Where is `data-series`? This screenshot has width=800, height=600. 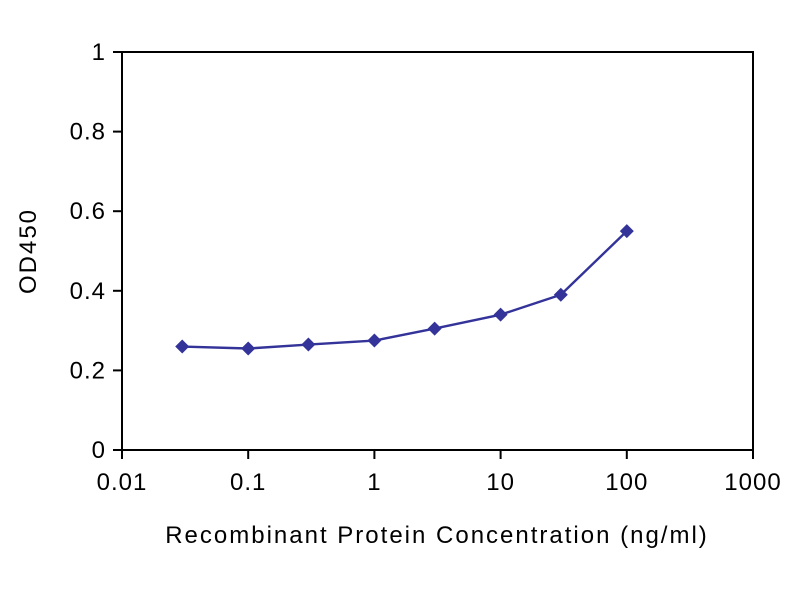 data-series is located at coordinates (404, 290).